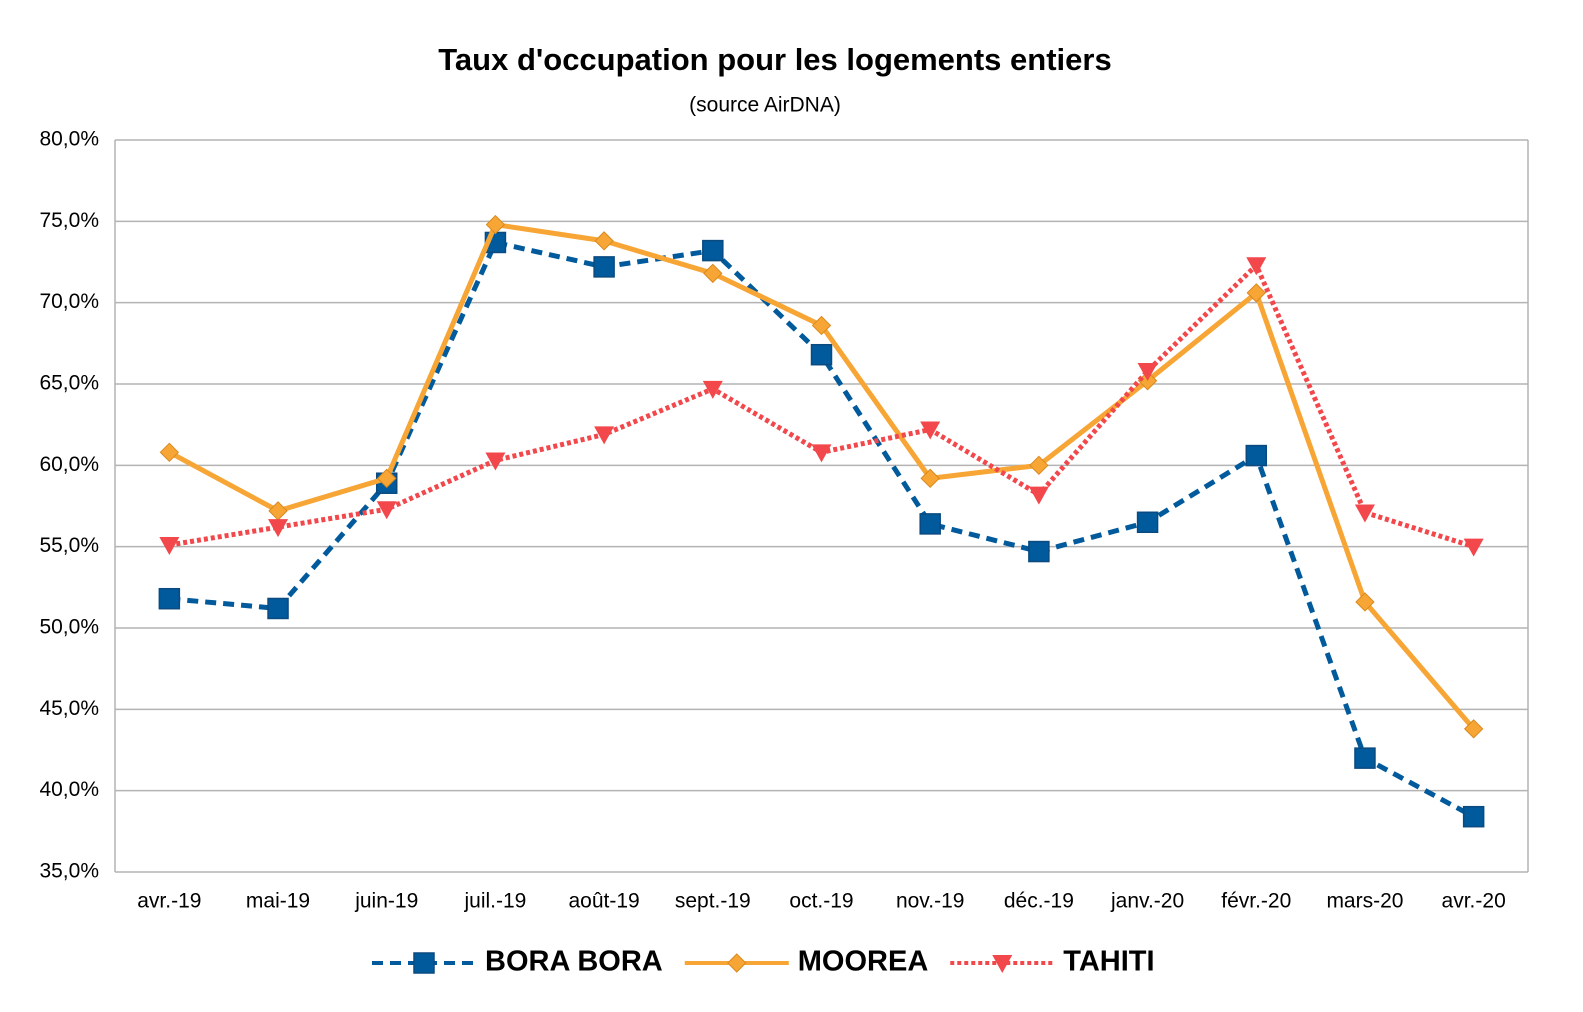 Image resolution: width=1583 pixels, height=1012 pixels. What do you see at coordinates (169, 901) in the screenshot?
I see `x-tick-label: avr.-19` at bounding box center [169, 901].